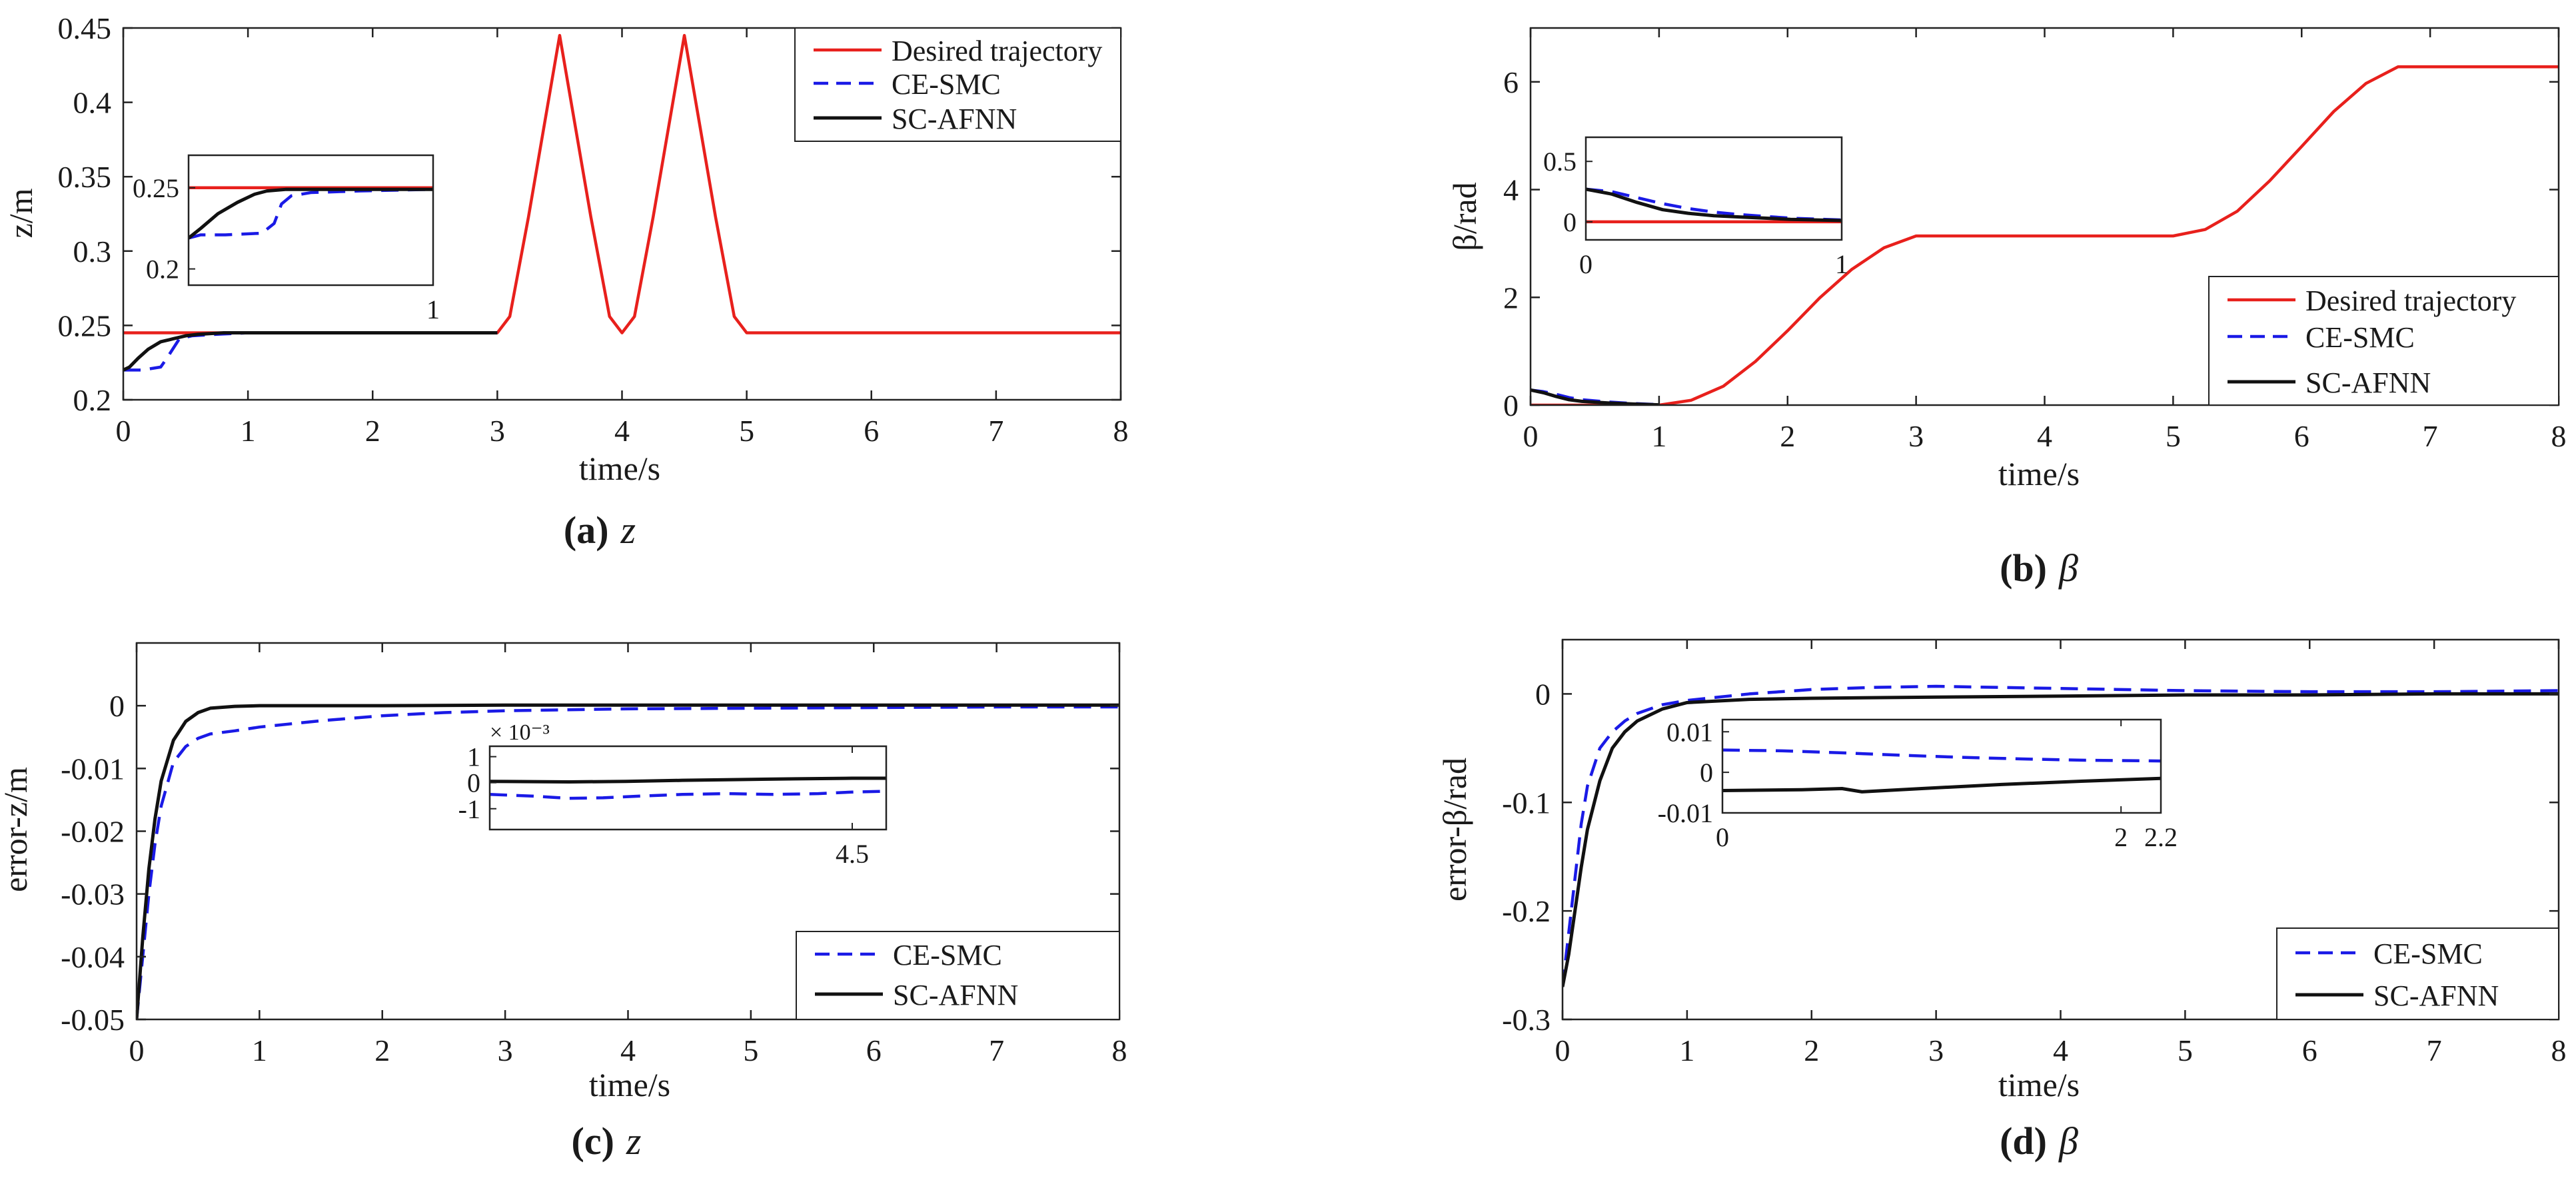  What do you see at coordinates (1531, 436) in the screenshot?
I see `panel-b-xtick-label: 0` at bounding box center [1531, 436].